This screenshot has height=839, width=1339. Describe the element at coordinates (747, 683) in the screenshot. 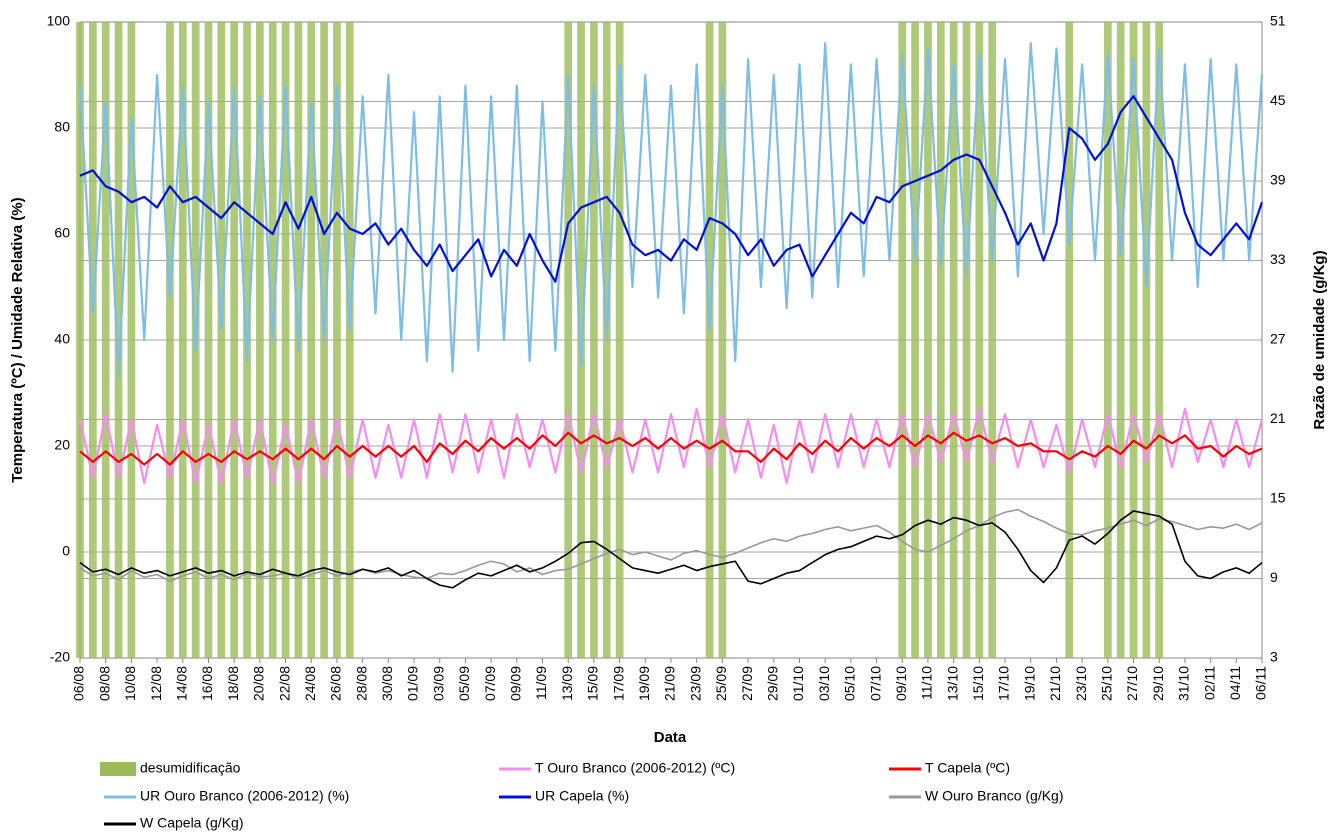

I see `x-tick-label: 27/09` at that location.